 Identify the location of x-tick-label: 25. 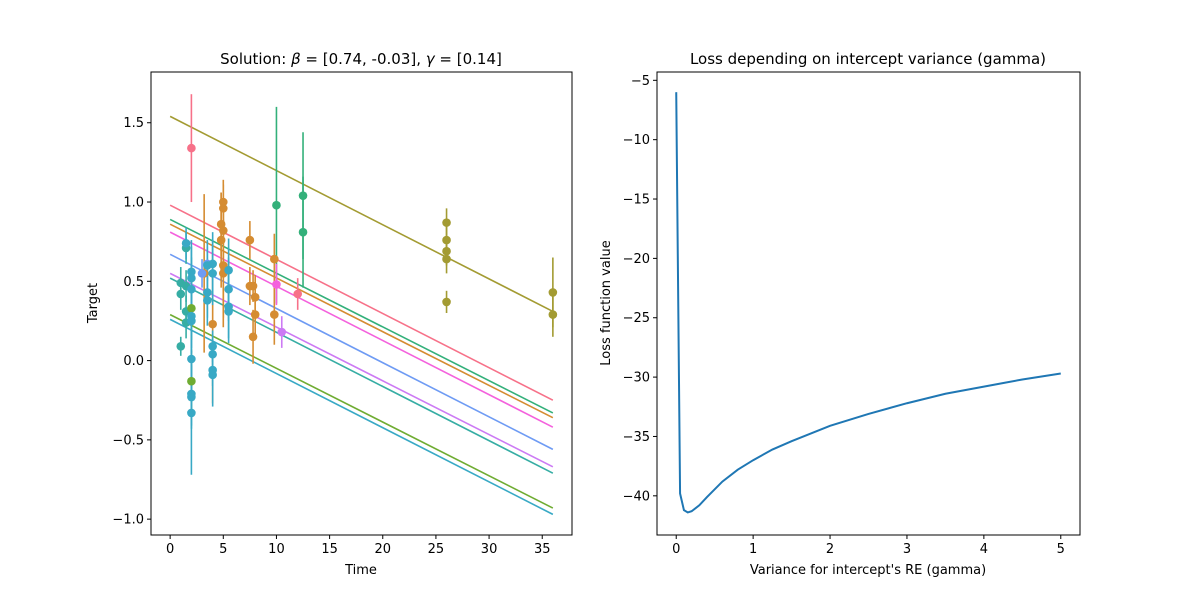
(436, 549).